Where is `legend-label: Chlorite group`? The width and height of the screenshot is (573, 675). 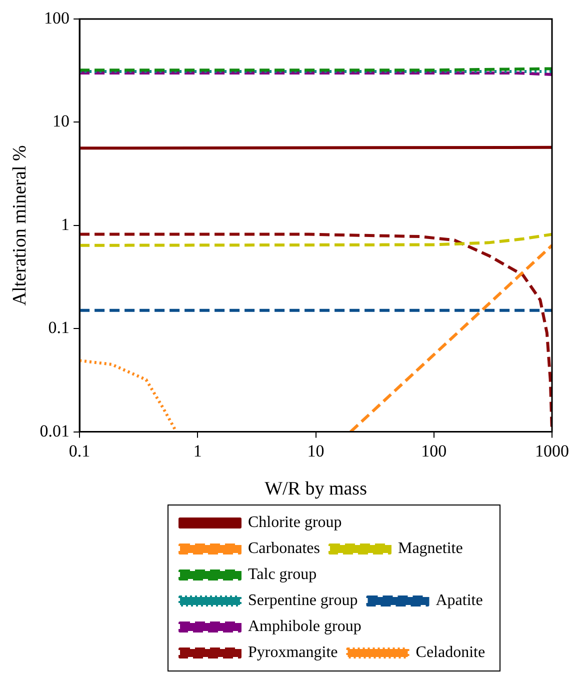 legend-label: Chlorite group is located at coordinates (295, 523).